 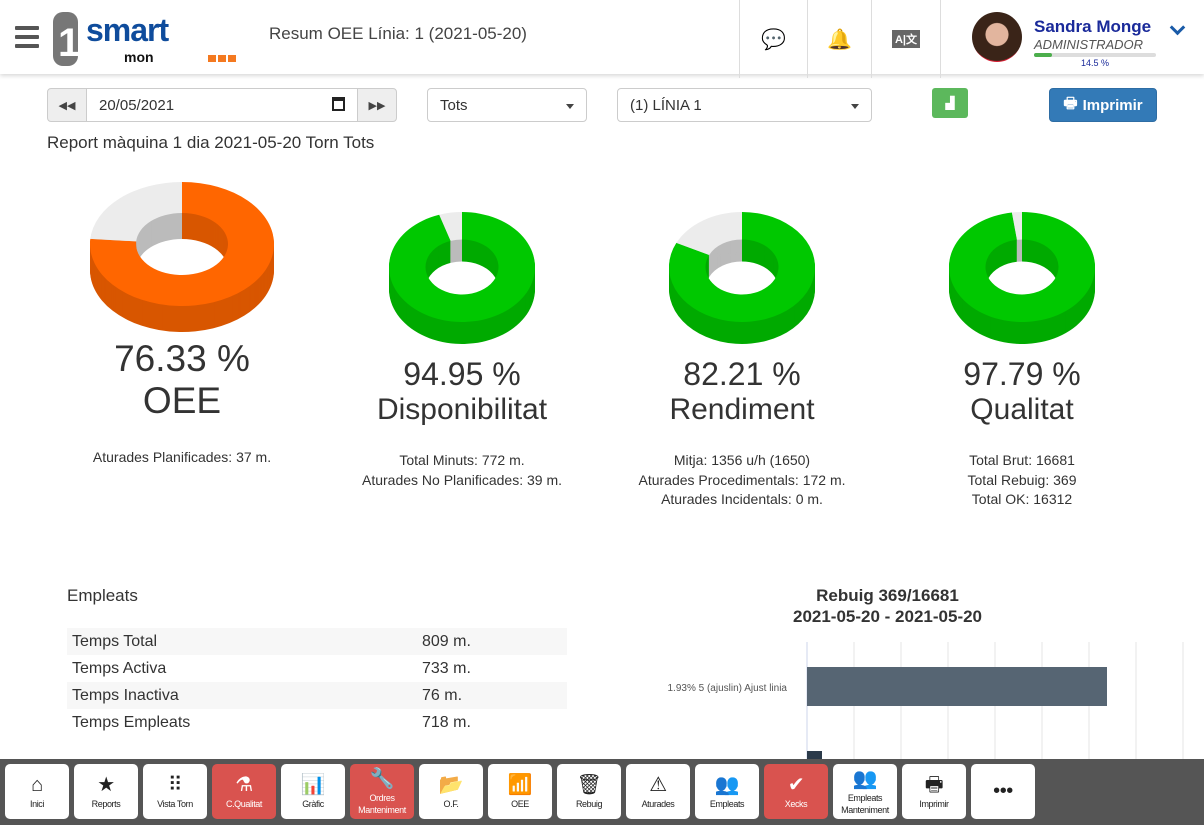 I want to click on nav-label: Aturades, so click(x=658, y=803).